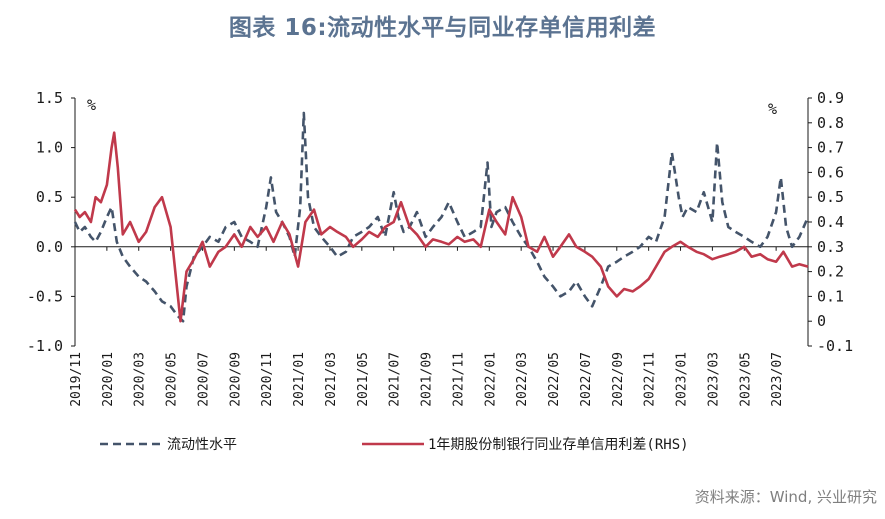 The image size is (885, 519). What do you see at coordinates (49, 197) in the screenshot?
I see `left-tick-label: 0.5` at bounding box center [49, 197].